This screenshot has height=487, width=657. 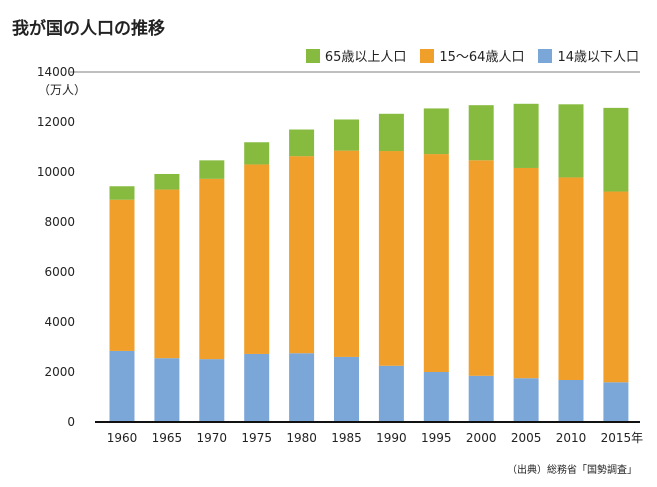 What do you see at coordinates (598, 57) in the screenshot?
I see `legend-label: 14歳以下人口` at bounding box center [598, 57].